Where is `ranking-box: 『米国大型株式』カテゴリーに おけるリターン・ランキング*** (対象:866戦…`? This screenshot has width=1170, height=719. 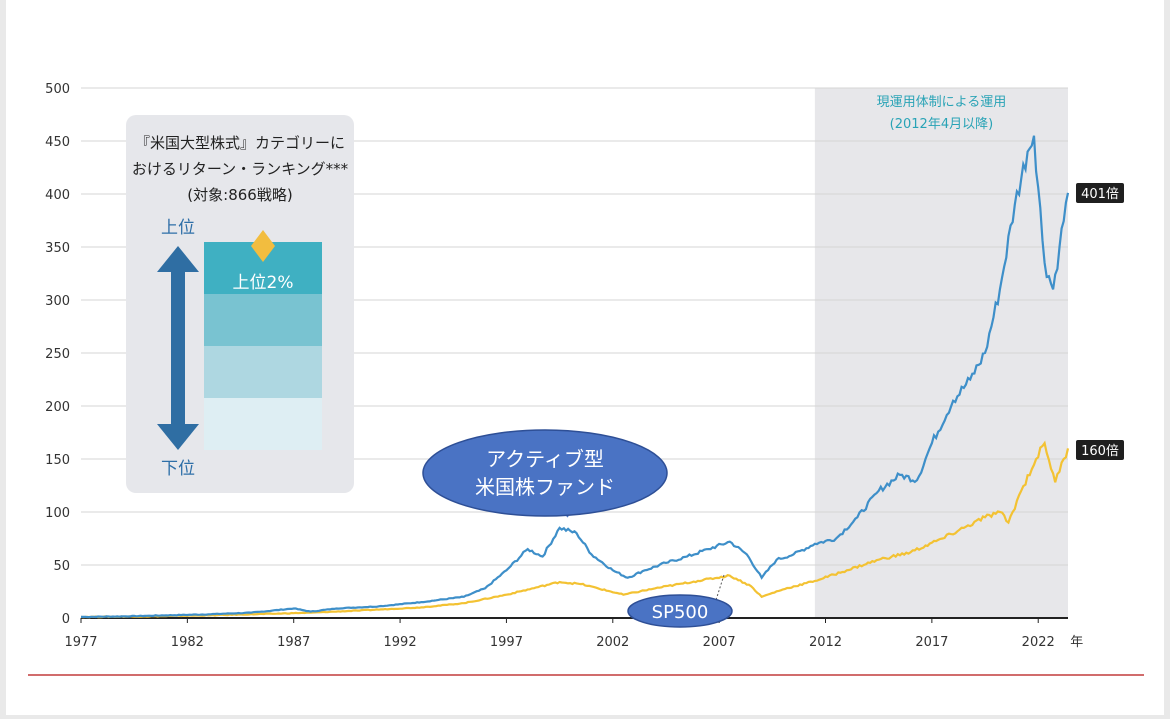
ranking-box: 『米国大型株式』カテゴリーに おけるリターン・ランキング*** (対象:866戦… is located at coordinates (240, 304).